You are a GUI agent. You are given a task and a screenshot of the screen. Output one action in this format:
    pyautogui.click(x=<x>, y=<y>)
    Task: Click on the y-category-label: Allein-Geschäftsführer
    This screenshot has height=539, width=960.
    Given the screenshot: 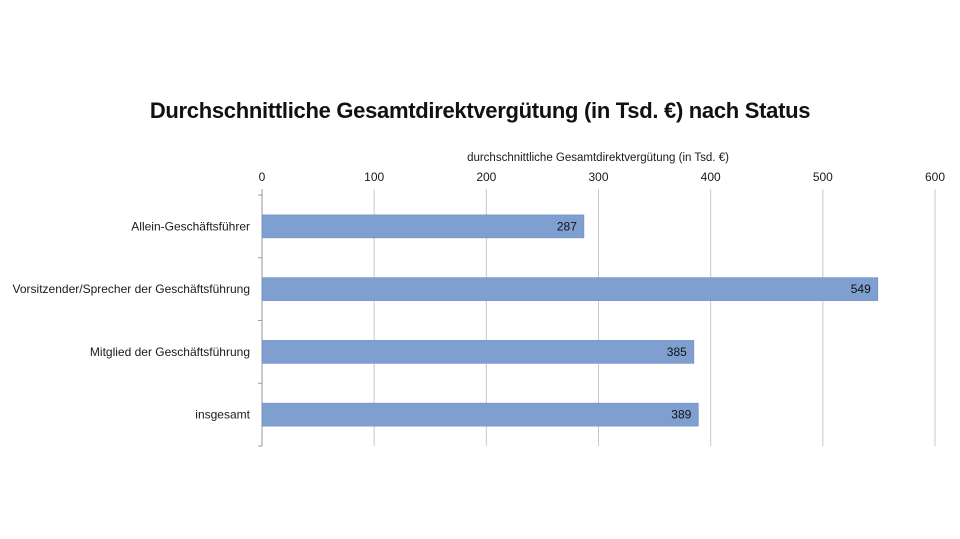 What is the action you would take?
    pyautogui.click(x=190, y=226)
    